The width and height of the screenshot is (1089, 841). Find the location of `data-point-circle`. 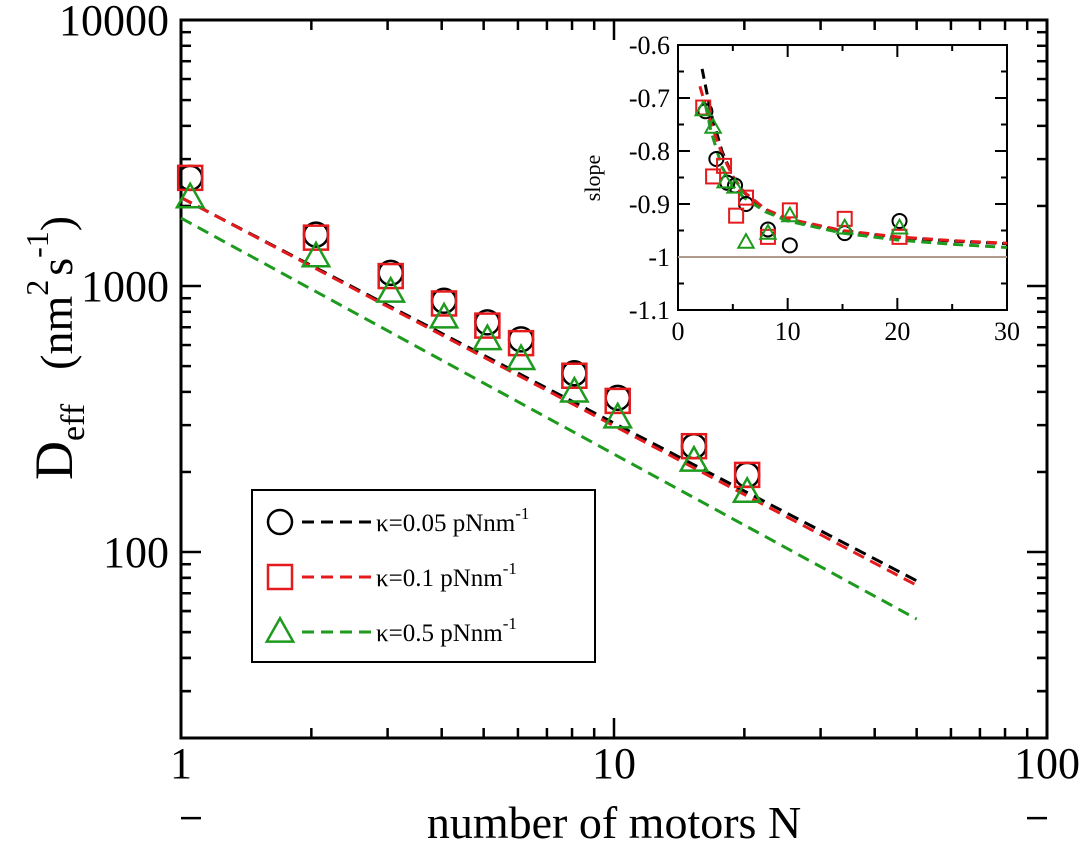

data-point-circle is located at coordinates (747, 475).